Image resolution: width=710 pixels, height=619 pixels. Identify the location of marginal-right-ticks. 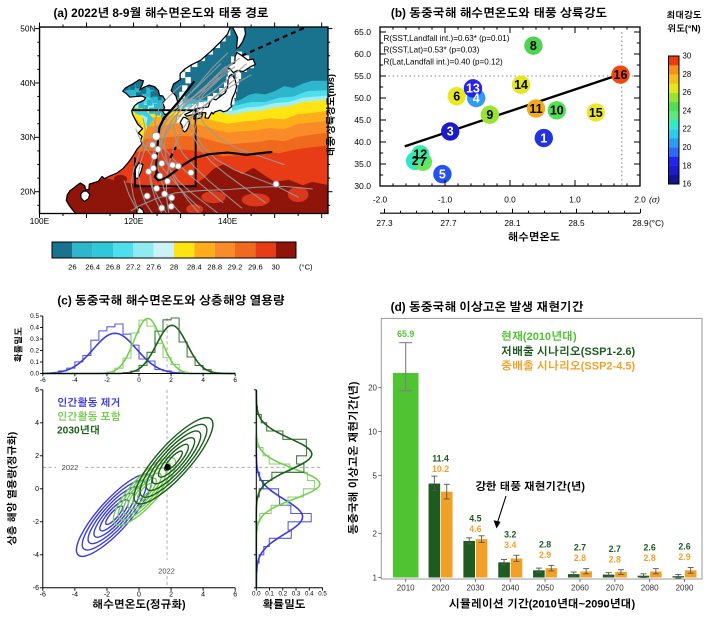
(288, 490).